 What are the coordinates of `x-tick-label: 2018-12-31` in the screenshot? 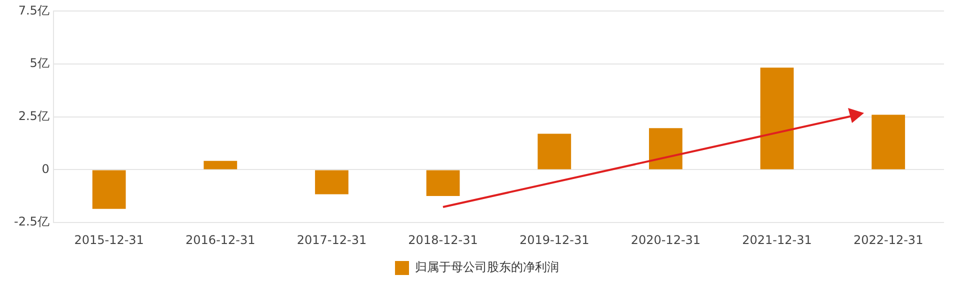 It's located at (443, 239).